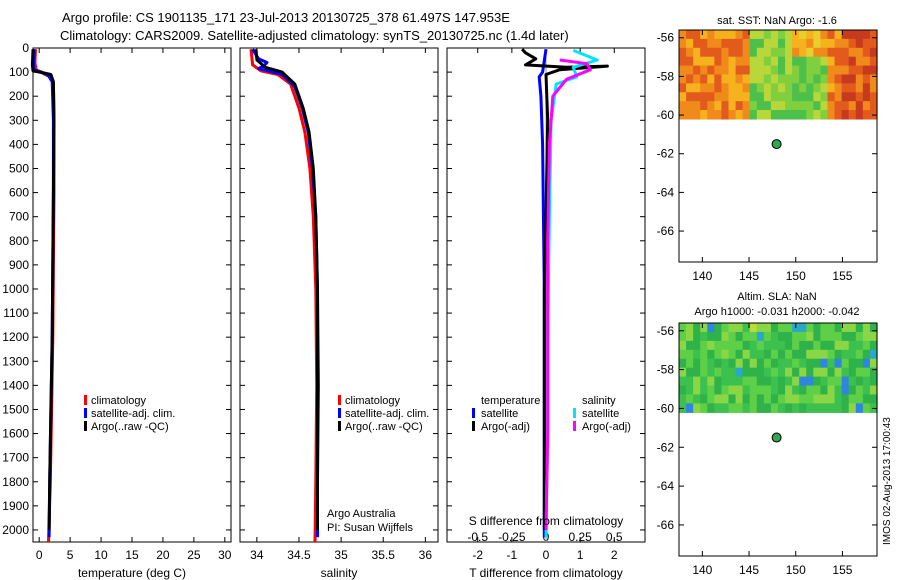 The image size is (900, 580). What do you see at coordinates (339, 400) in the screenshot?
I see `legend-swatch-climatology` at bounding box center [339, 400].